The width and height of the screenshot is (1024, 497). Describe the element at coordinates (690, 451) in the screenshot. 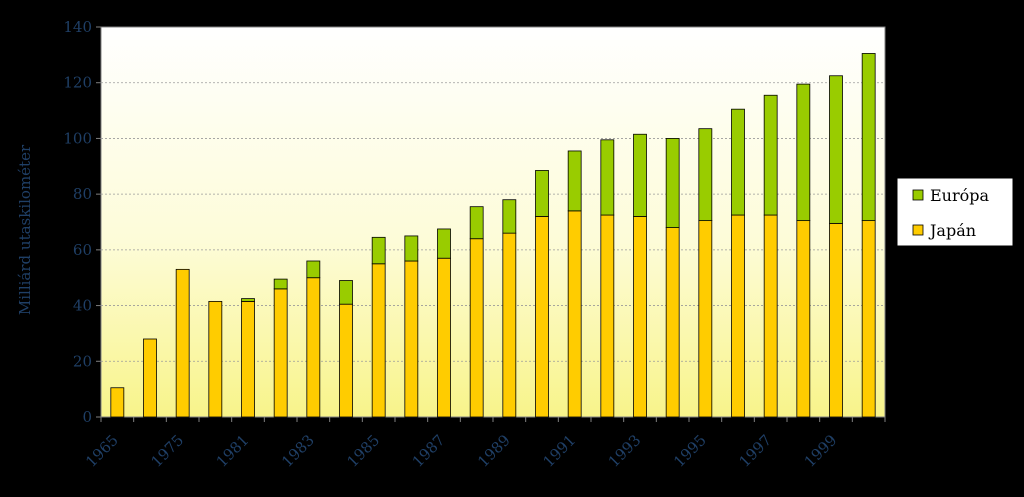

I see `x-tick-label: 1995` at that location.